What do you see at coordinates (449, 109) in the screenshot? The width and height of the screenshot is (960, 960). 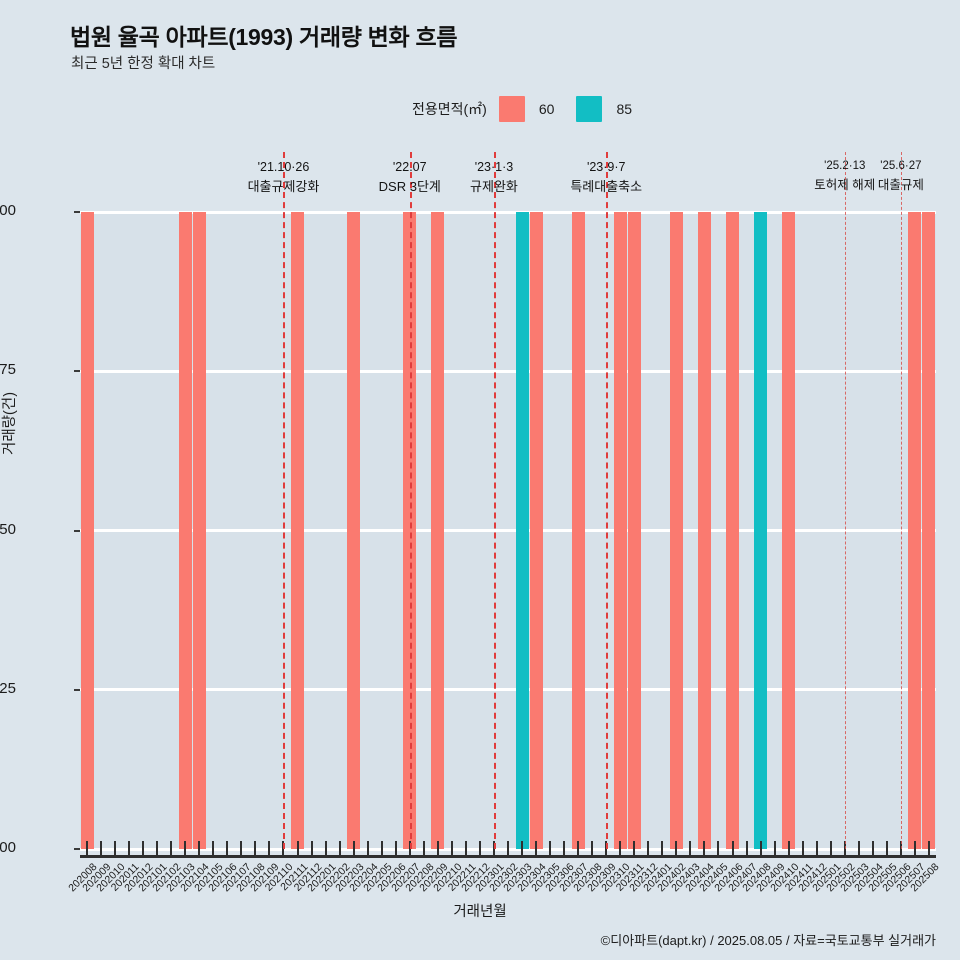 I see `legend-title: 전용면적(㎡)` at bounding box center [449, 109].